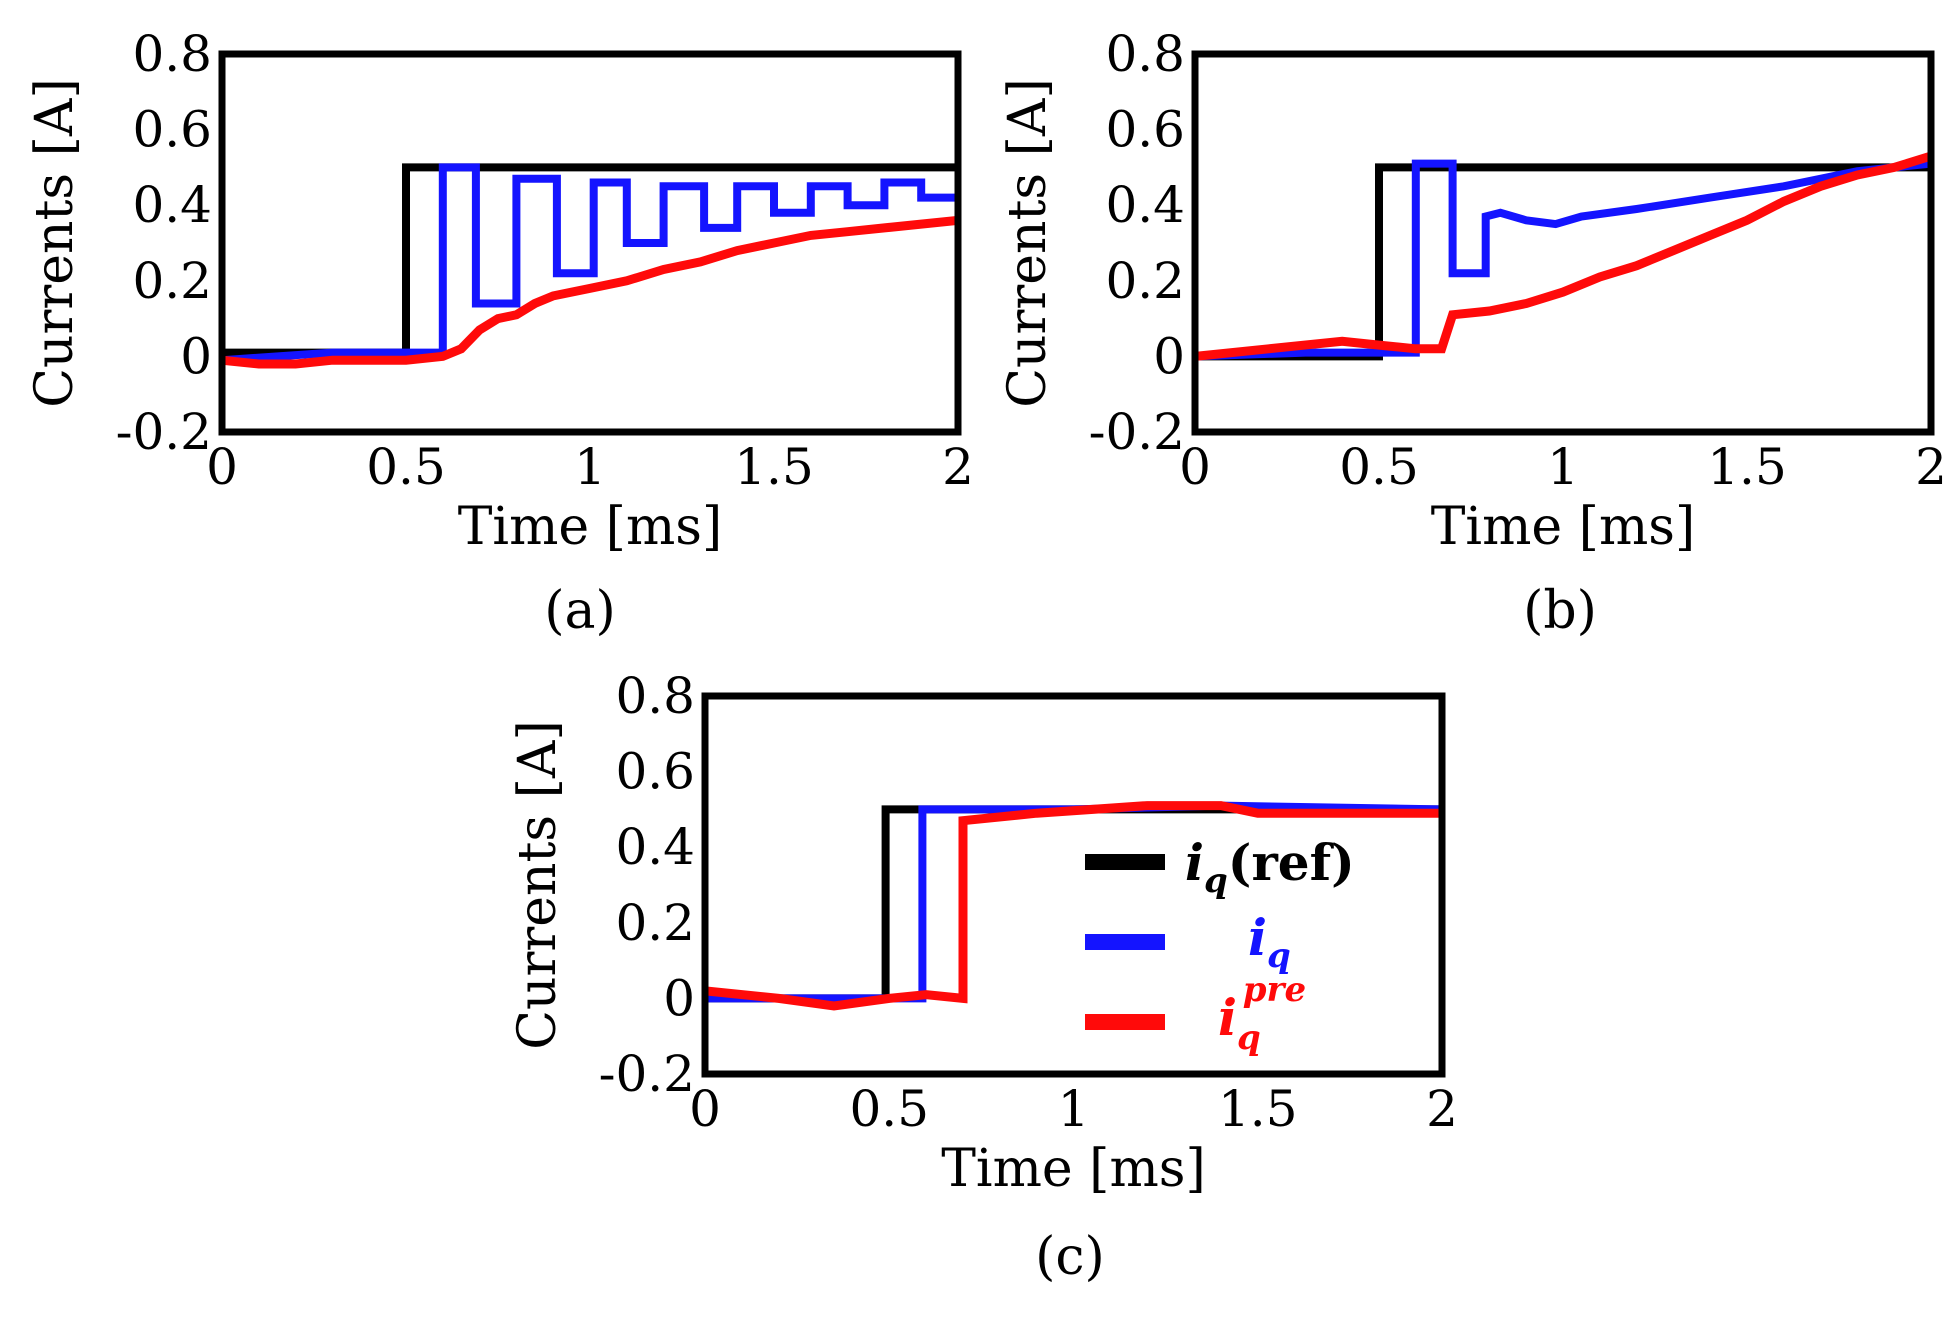  I want to click on legend-label-iq: iq, so click(1269, 942).